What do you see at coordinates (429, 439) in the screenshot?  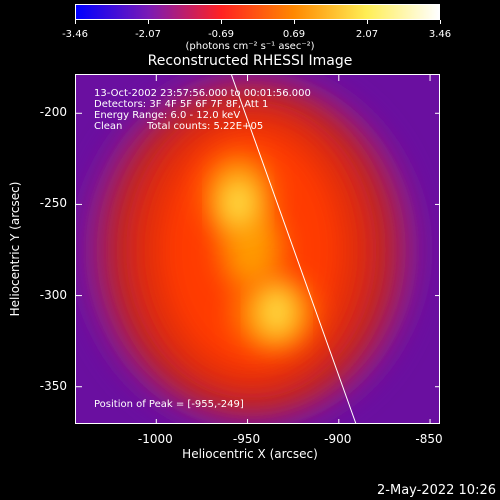 I see `x-tick-label: -850` at bounding box center [429, 439].